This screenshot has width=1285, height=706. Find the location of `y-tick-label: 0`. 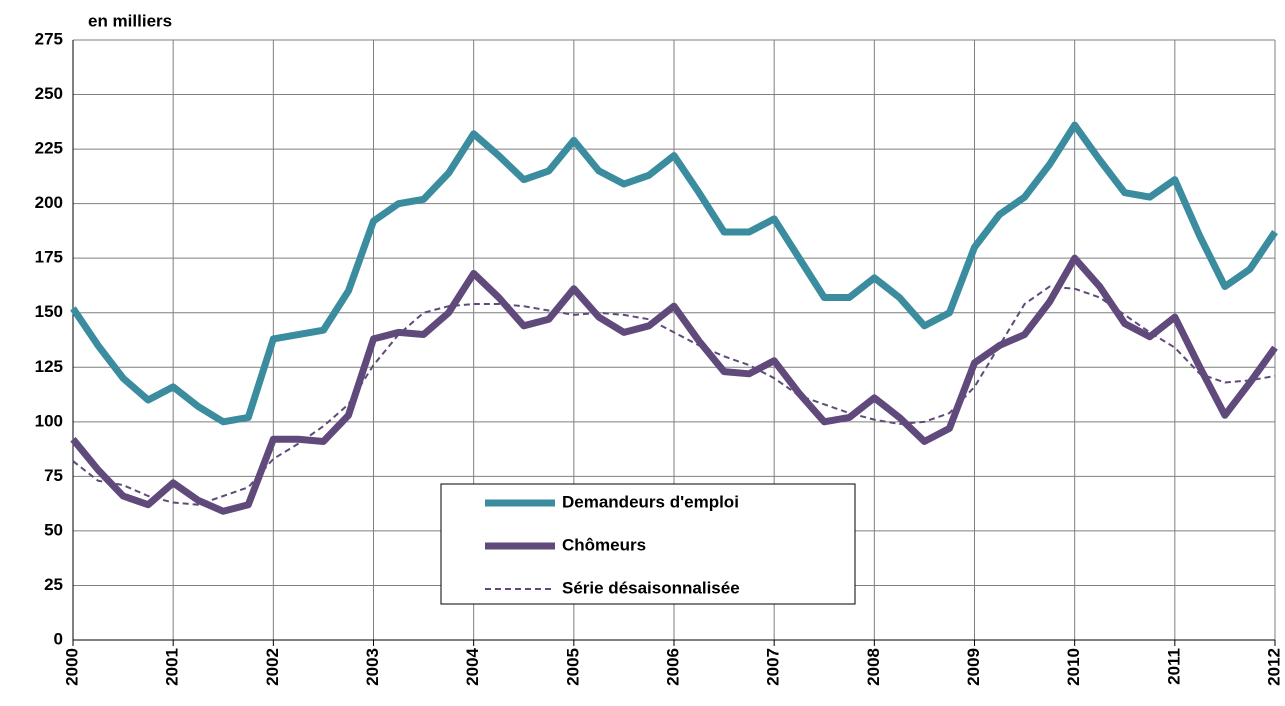

y-tick-label: 0 is located at coordinates (58, 638).